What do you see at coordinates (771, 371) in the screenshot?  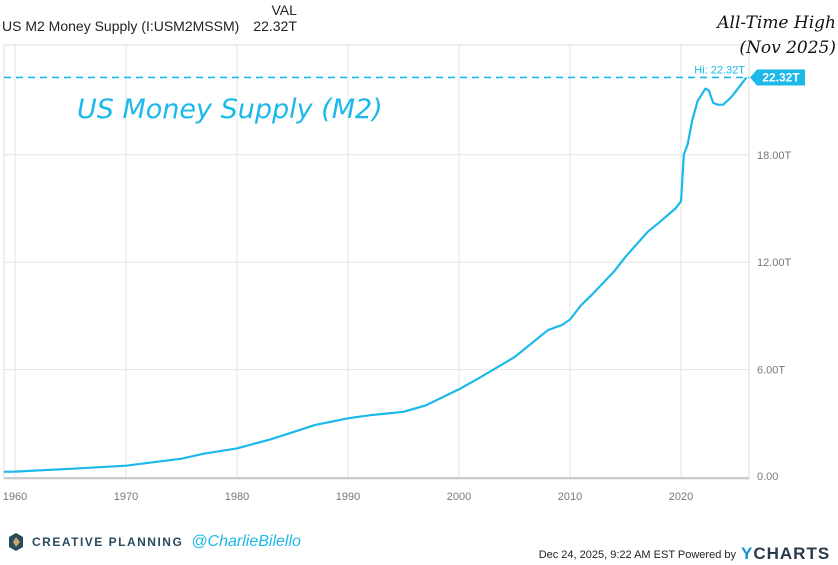 I see `y-tick-label: 6.00T` at bounding box center [771, 371].